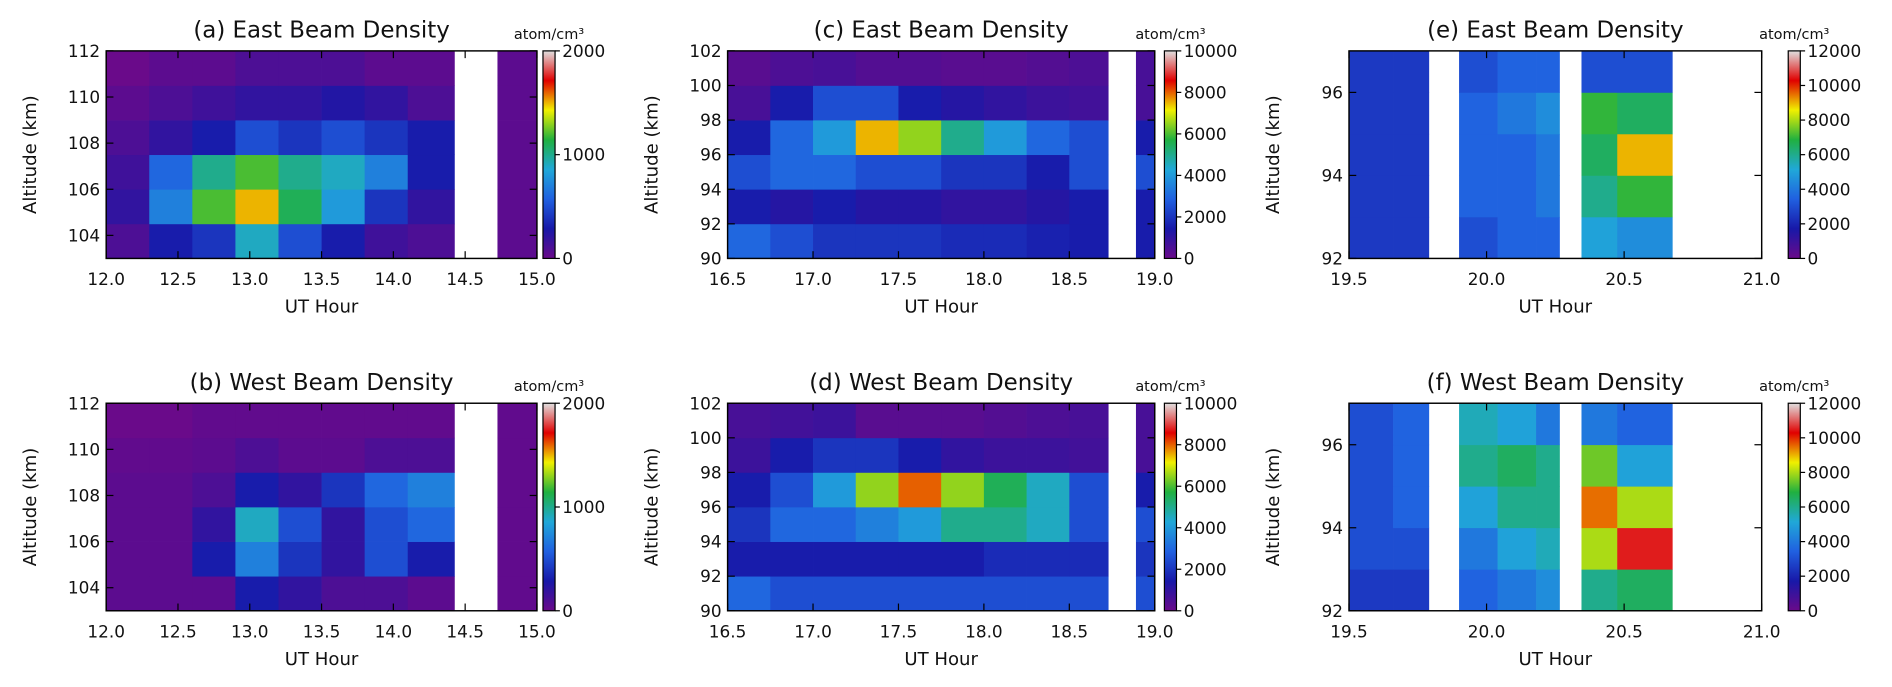  Describe the element at coordinates (941, 31) in the screenshot. I see `chart-title: (c) East Beam Density` at that location.